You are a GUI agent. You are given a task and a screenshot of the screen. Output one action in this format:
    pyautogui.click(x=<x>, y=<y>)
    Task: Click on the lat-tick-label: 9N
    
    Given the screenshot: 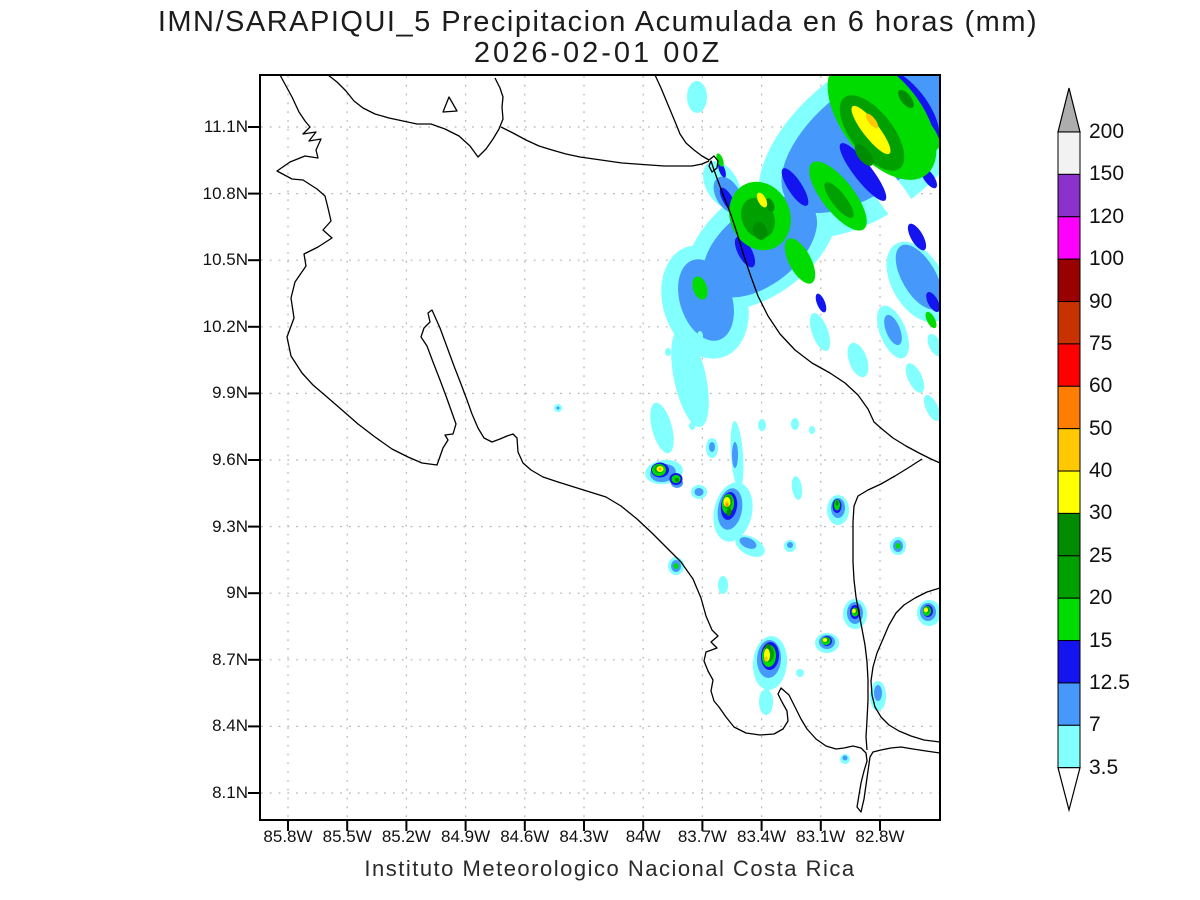 What is the action you would take?
    pyautogui.click(x=237, y=593)
    